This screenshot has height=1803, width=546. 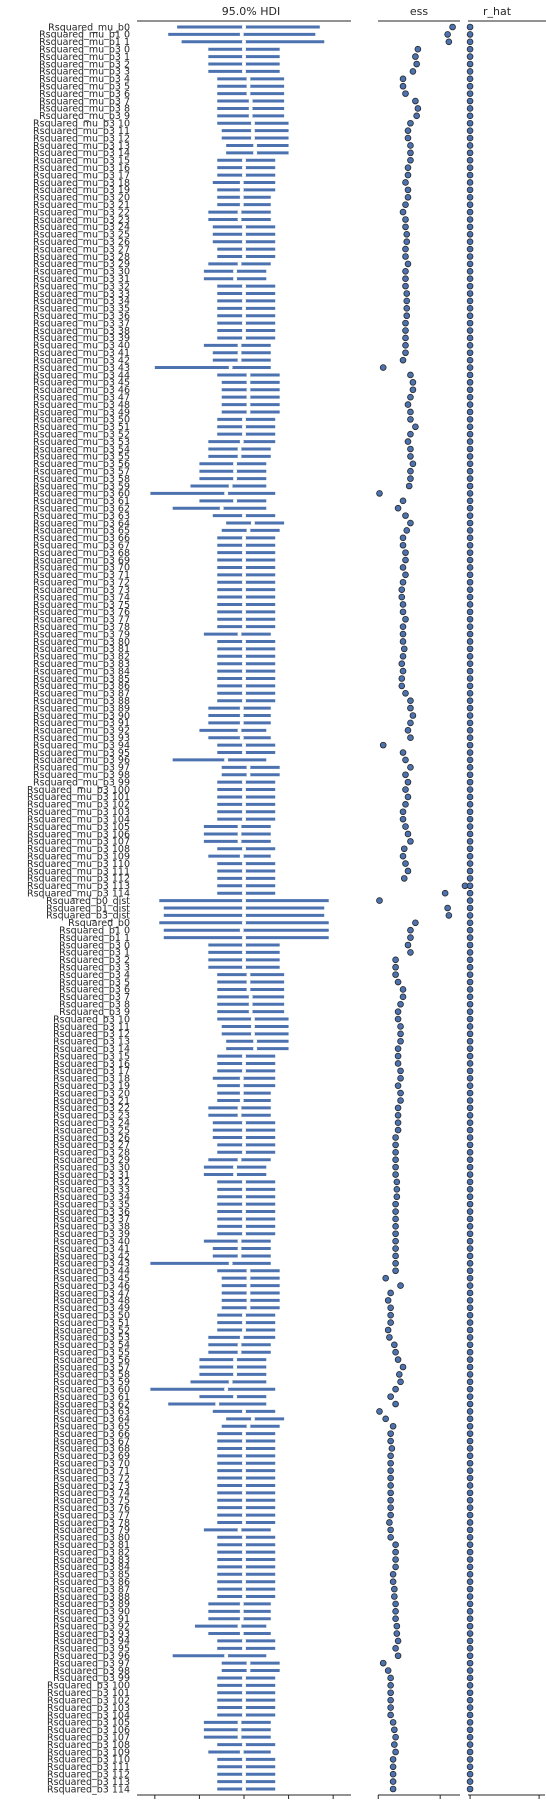 What do you see at coordinates (88, 1760) in the screenshot?
I see `y-tick-label: Rsquared_b3 110` at bounding box center [88, 1760].